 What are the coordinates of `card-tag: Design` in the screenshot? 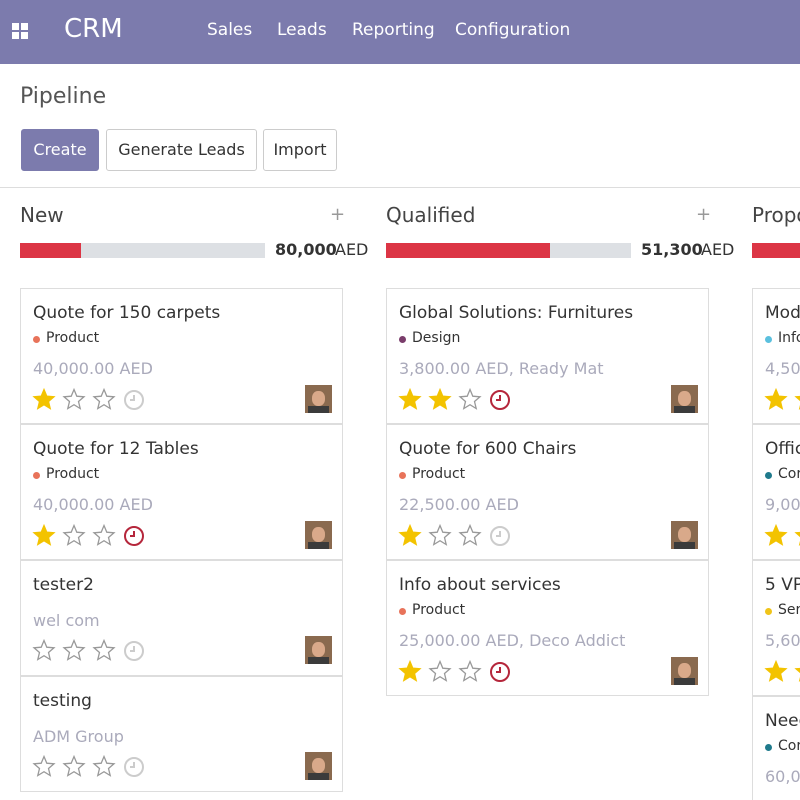 It's located at (436, 338).